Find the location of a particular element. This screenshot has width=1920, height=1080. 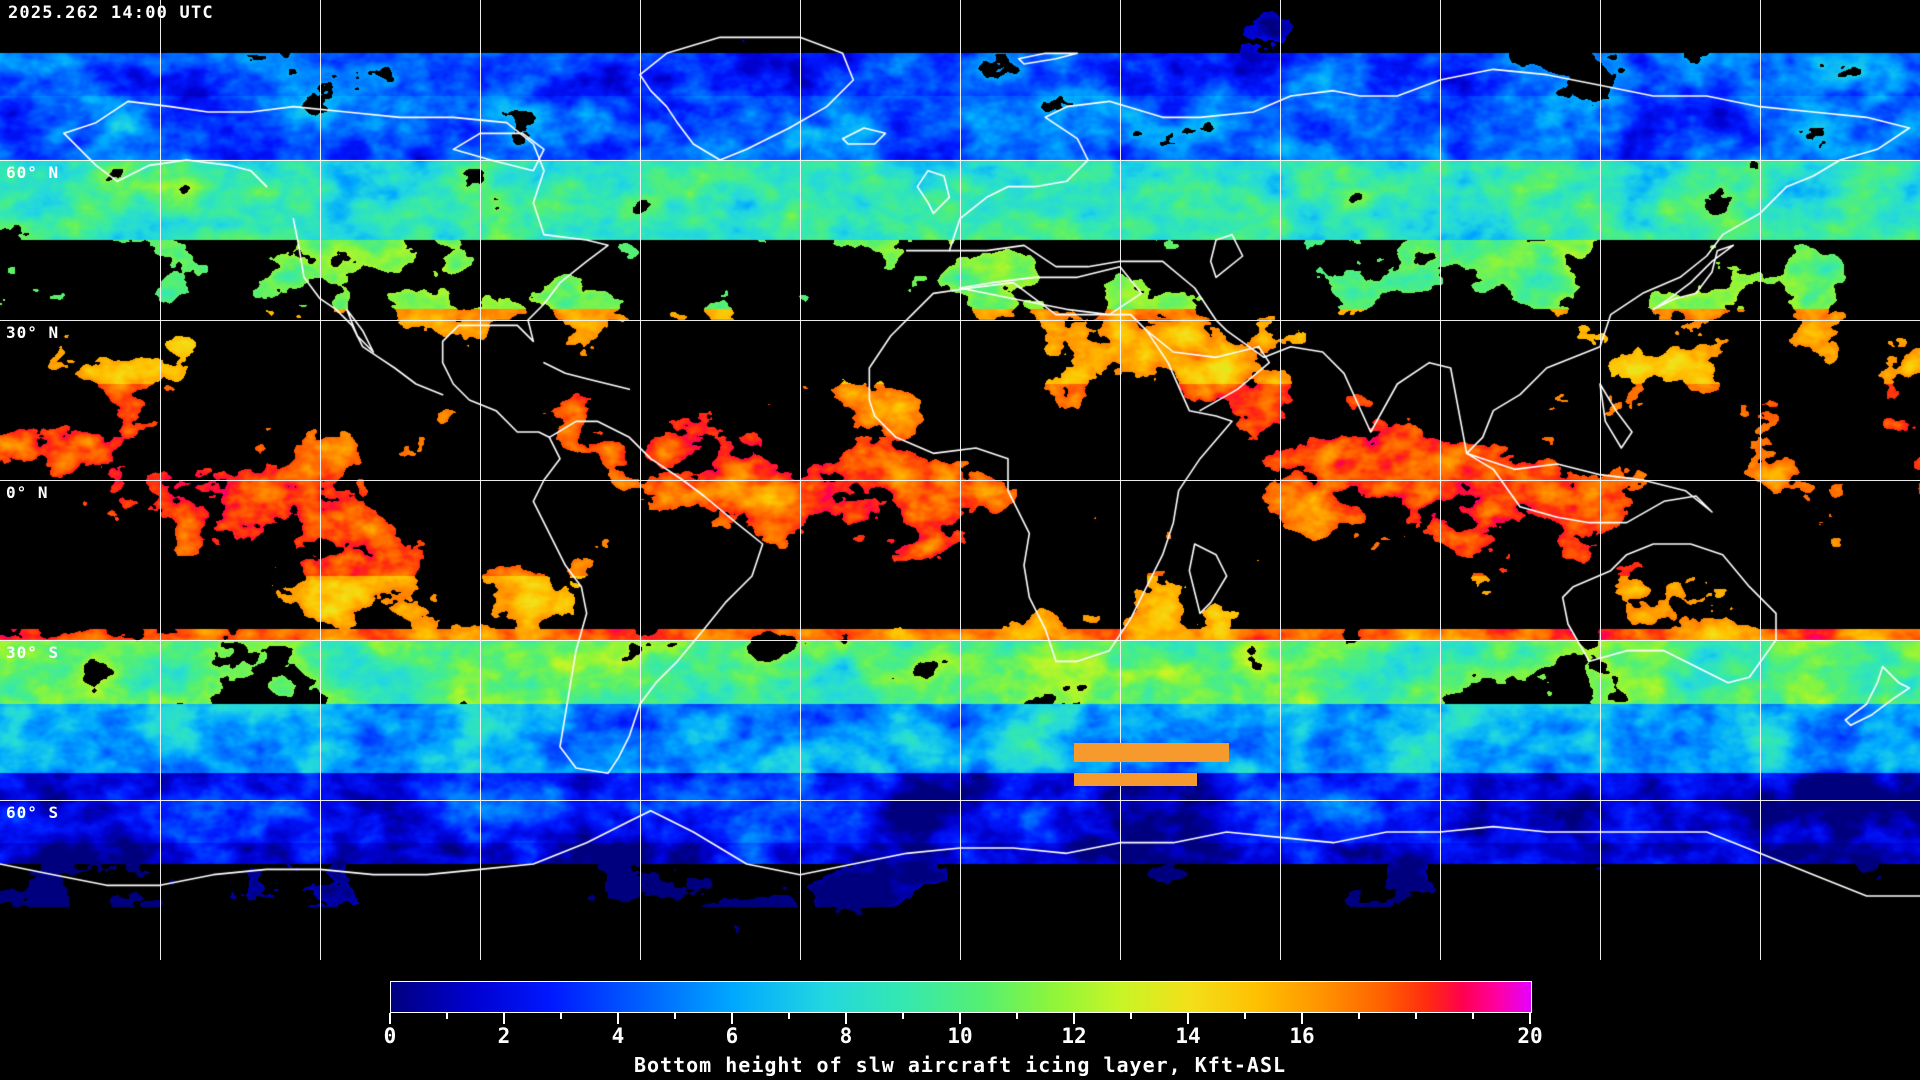

latitude-label: 30° N is located at coordinates (33, 332).